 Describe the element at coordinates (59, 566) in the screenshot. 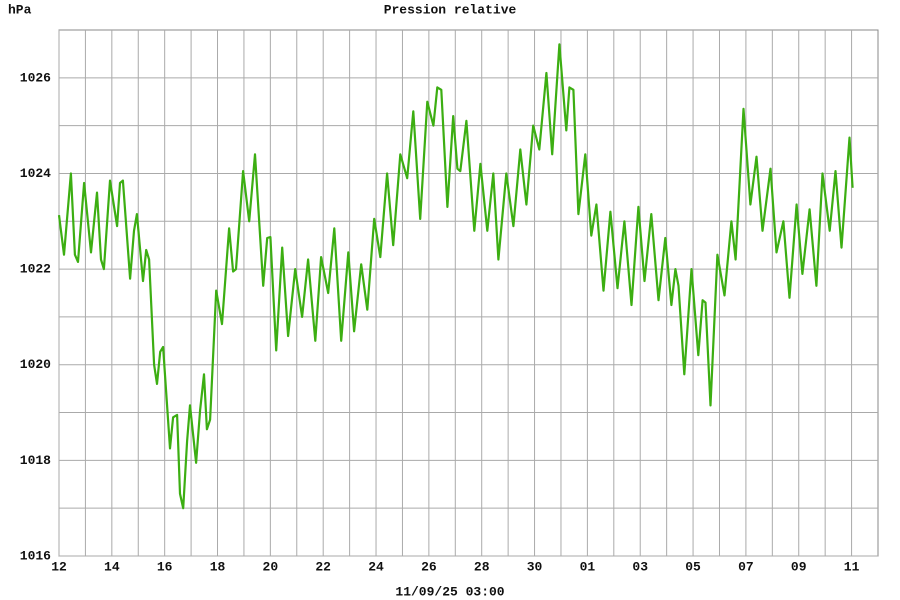

I see `x-tick-label: 12` at that location.